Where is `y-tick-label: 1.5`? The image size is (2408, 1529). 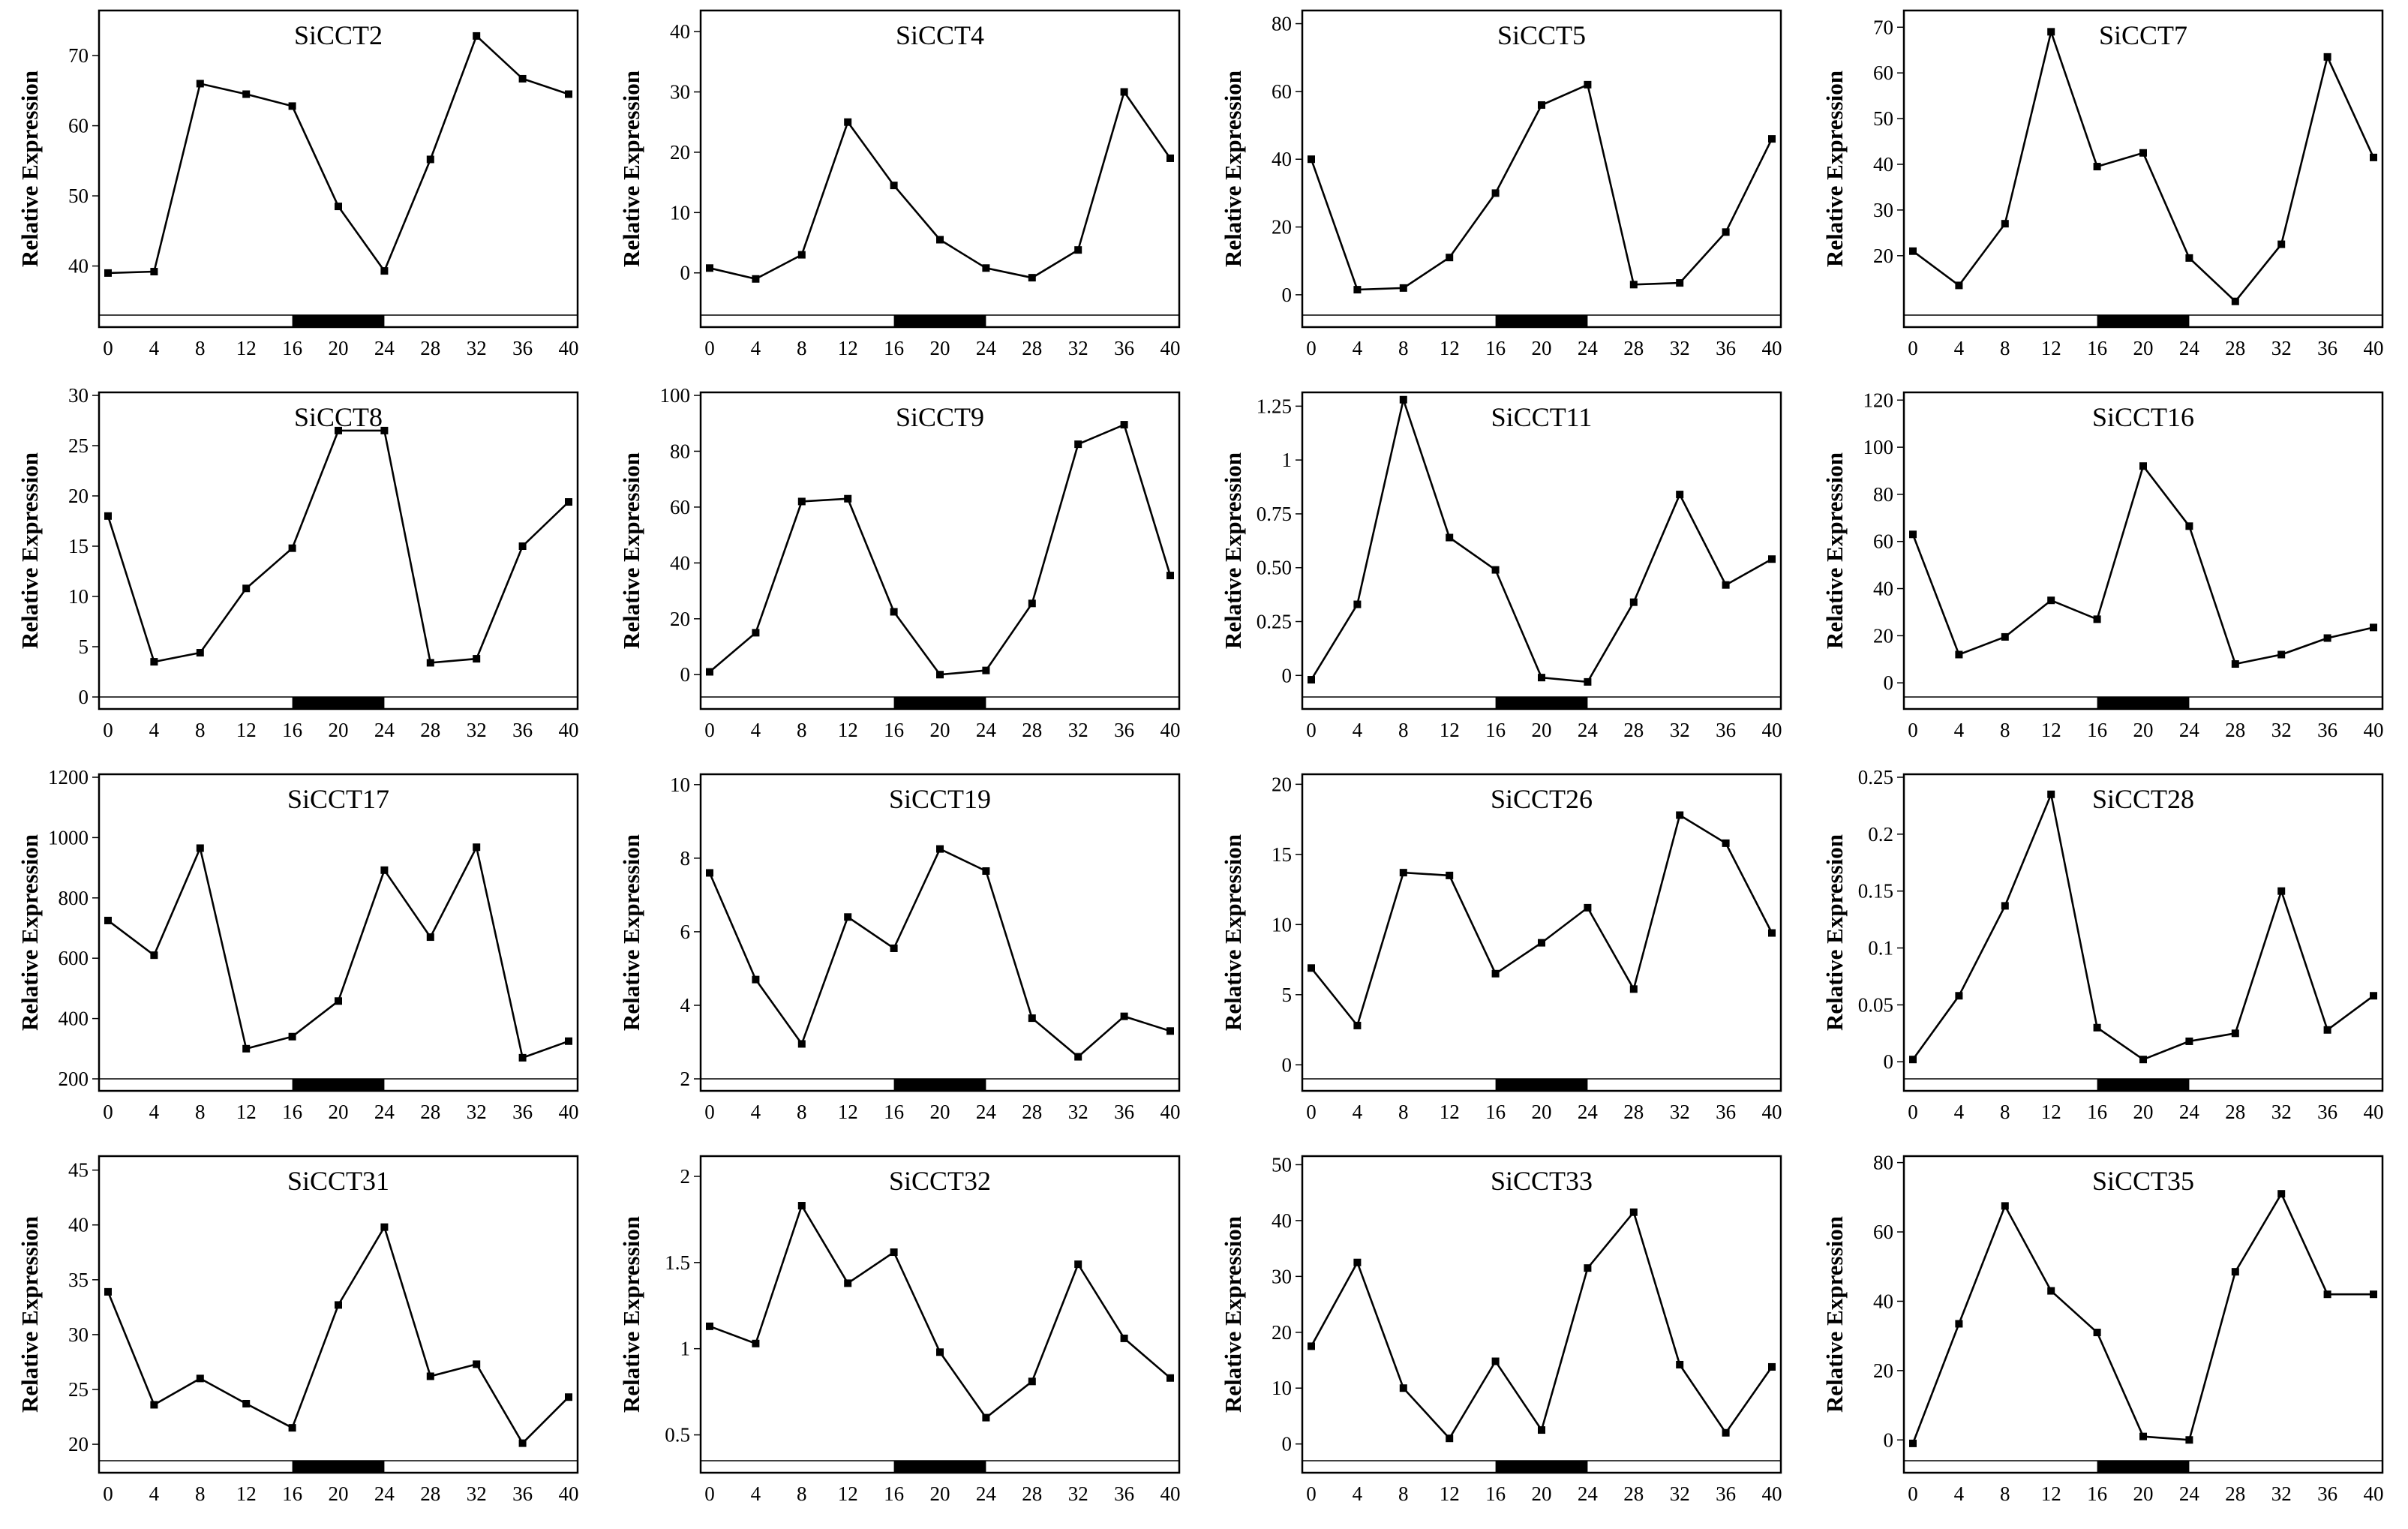 y-tick-label: 1.5 is located at coordinates (677, 1262).